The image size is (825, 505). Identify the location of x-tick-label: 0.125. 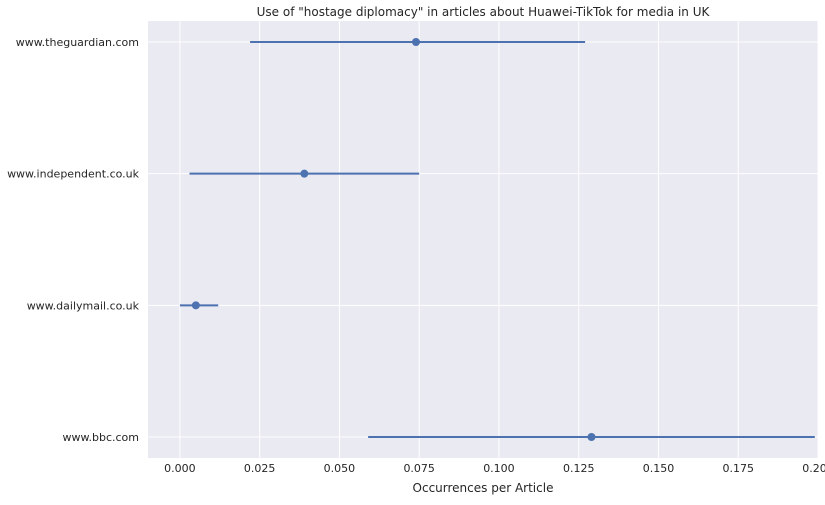
(579, 468).